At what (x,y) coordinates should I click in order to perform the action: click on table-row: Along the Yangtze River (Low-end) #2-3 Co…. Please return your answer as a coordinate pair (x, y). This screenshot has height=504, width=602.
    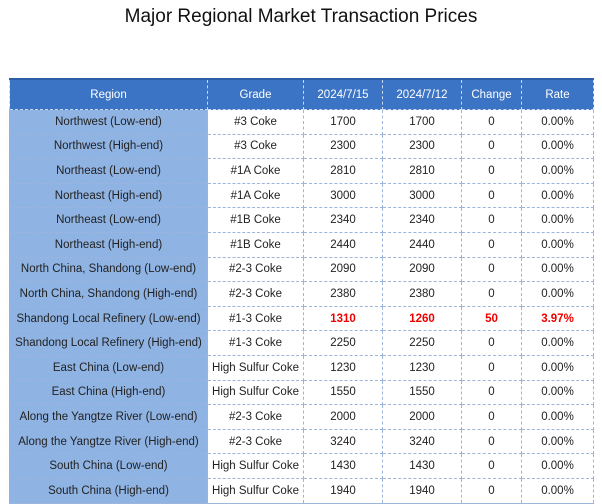
    Looking at the image, I should click on (301, 417).